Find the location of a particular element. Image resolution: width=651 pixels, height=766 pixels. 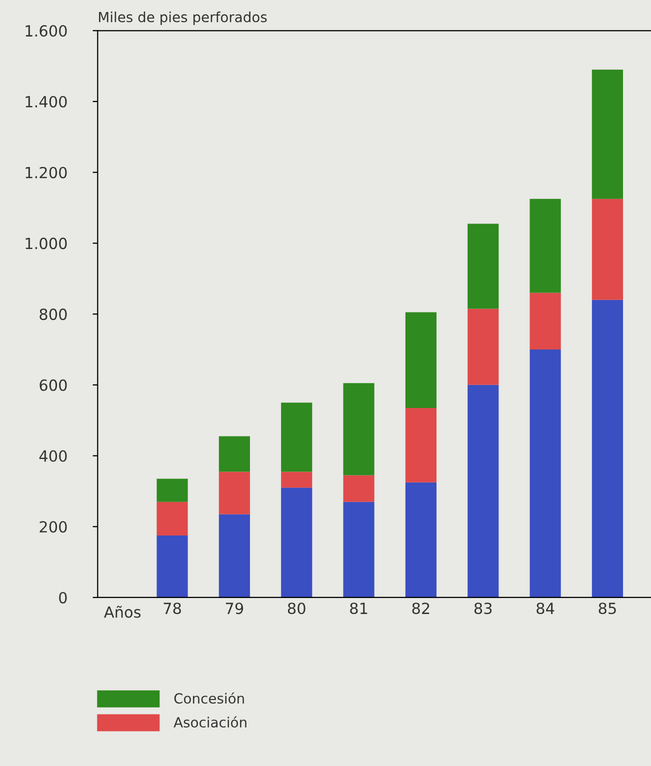

legend-label: Concesión is located at coordinates (209, 698).